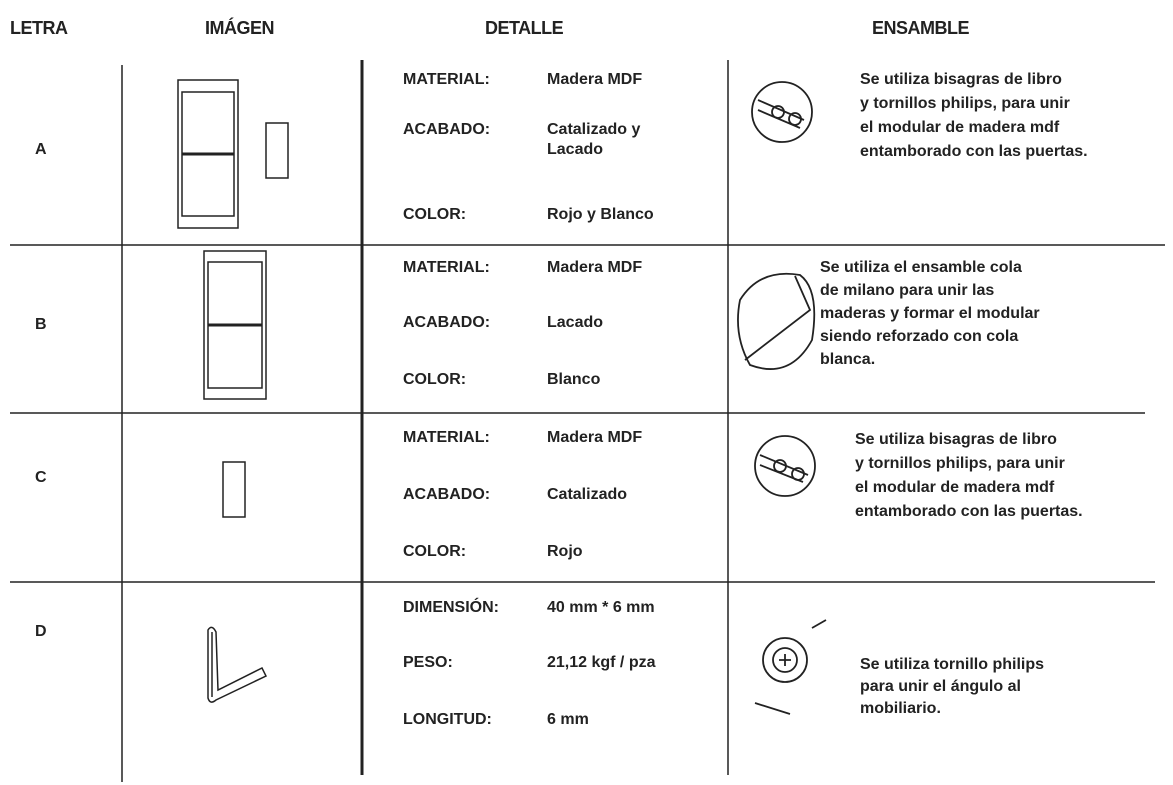 The image size is (1173, 785). Describe the element at coordinates (41, 477) in the screenshot. I see `row-letter: C` at that location.